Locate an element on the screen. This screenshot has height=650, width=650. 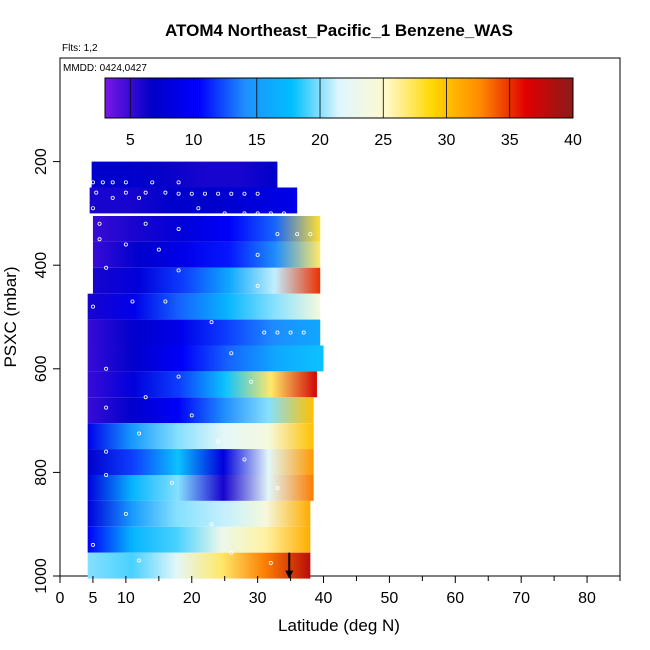
y-tick-label: 1000 is located at coordinates (41, 576).